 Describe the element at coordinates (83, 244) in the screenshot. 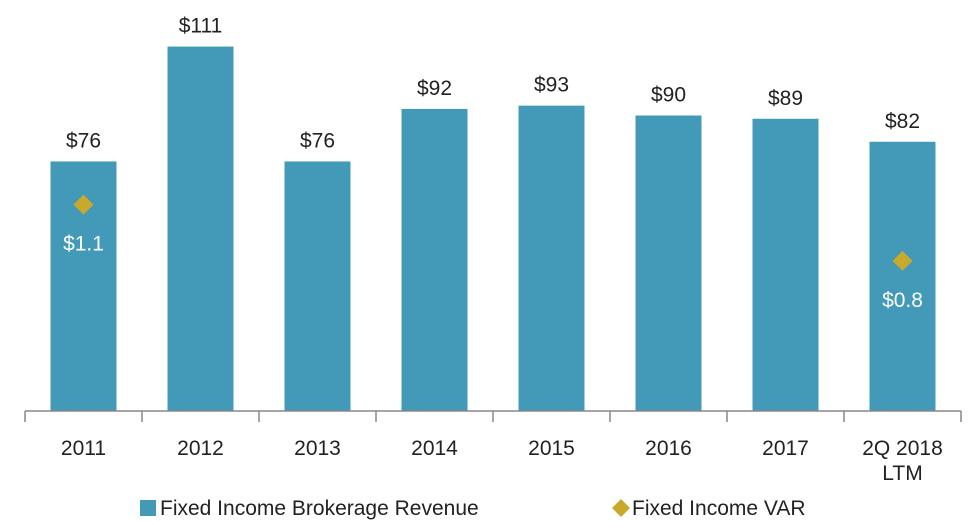

I see `var-value-label: $1.1` at that location.